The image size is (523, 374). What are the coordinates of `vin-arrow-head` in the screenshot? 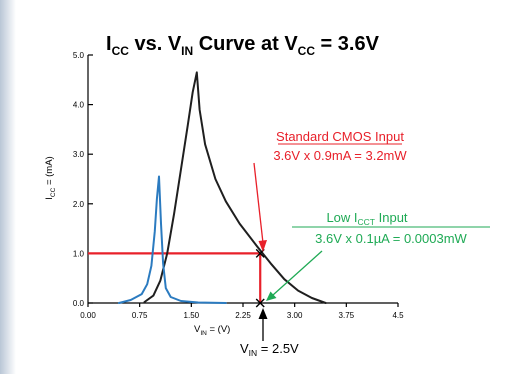 It's located at (263, 313).